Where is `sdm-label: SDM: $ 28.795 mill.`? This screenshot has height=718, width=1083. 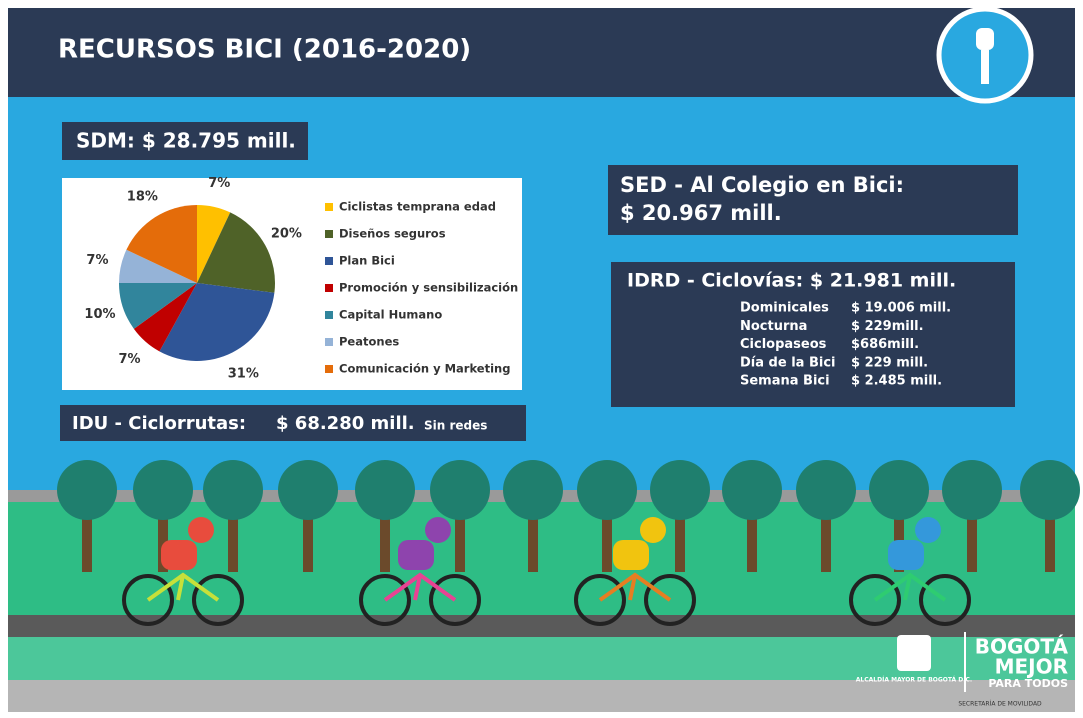
sdm-label: SDM: $ 28.795 mill. is located at coordinates (186, 141).